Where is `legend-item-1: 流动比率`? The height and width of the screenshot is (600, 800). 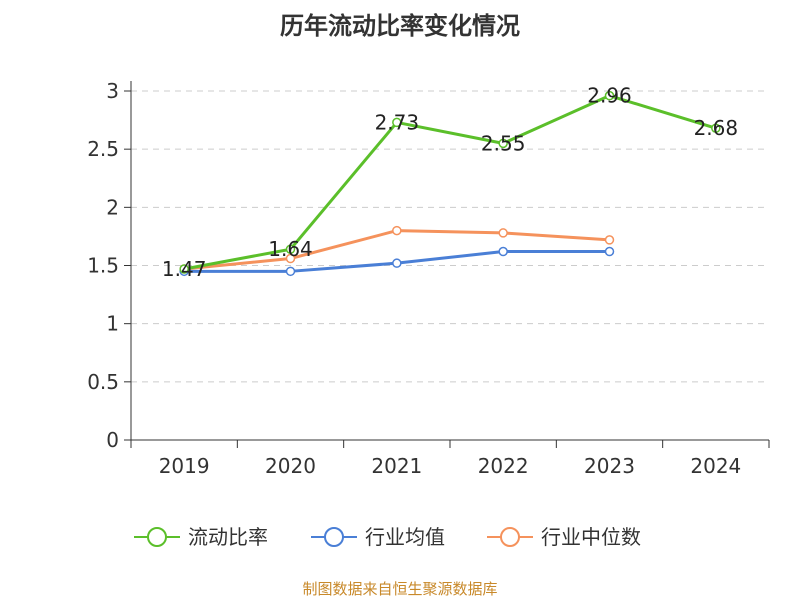
legend-item-1: 流动比率 is located at coordinates (201, 537).